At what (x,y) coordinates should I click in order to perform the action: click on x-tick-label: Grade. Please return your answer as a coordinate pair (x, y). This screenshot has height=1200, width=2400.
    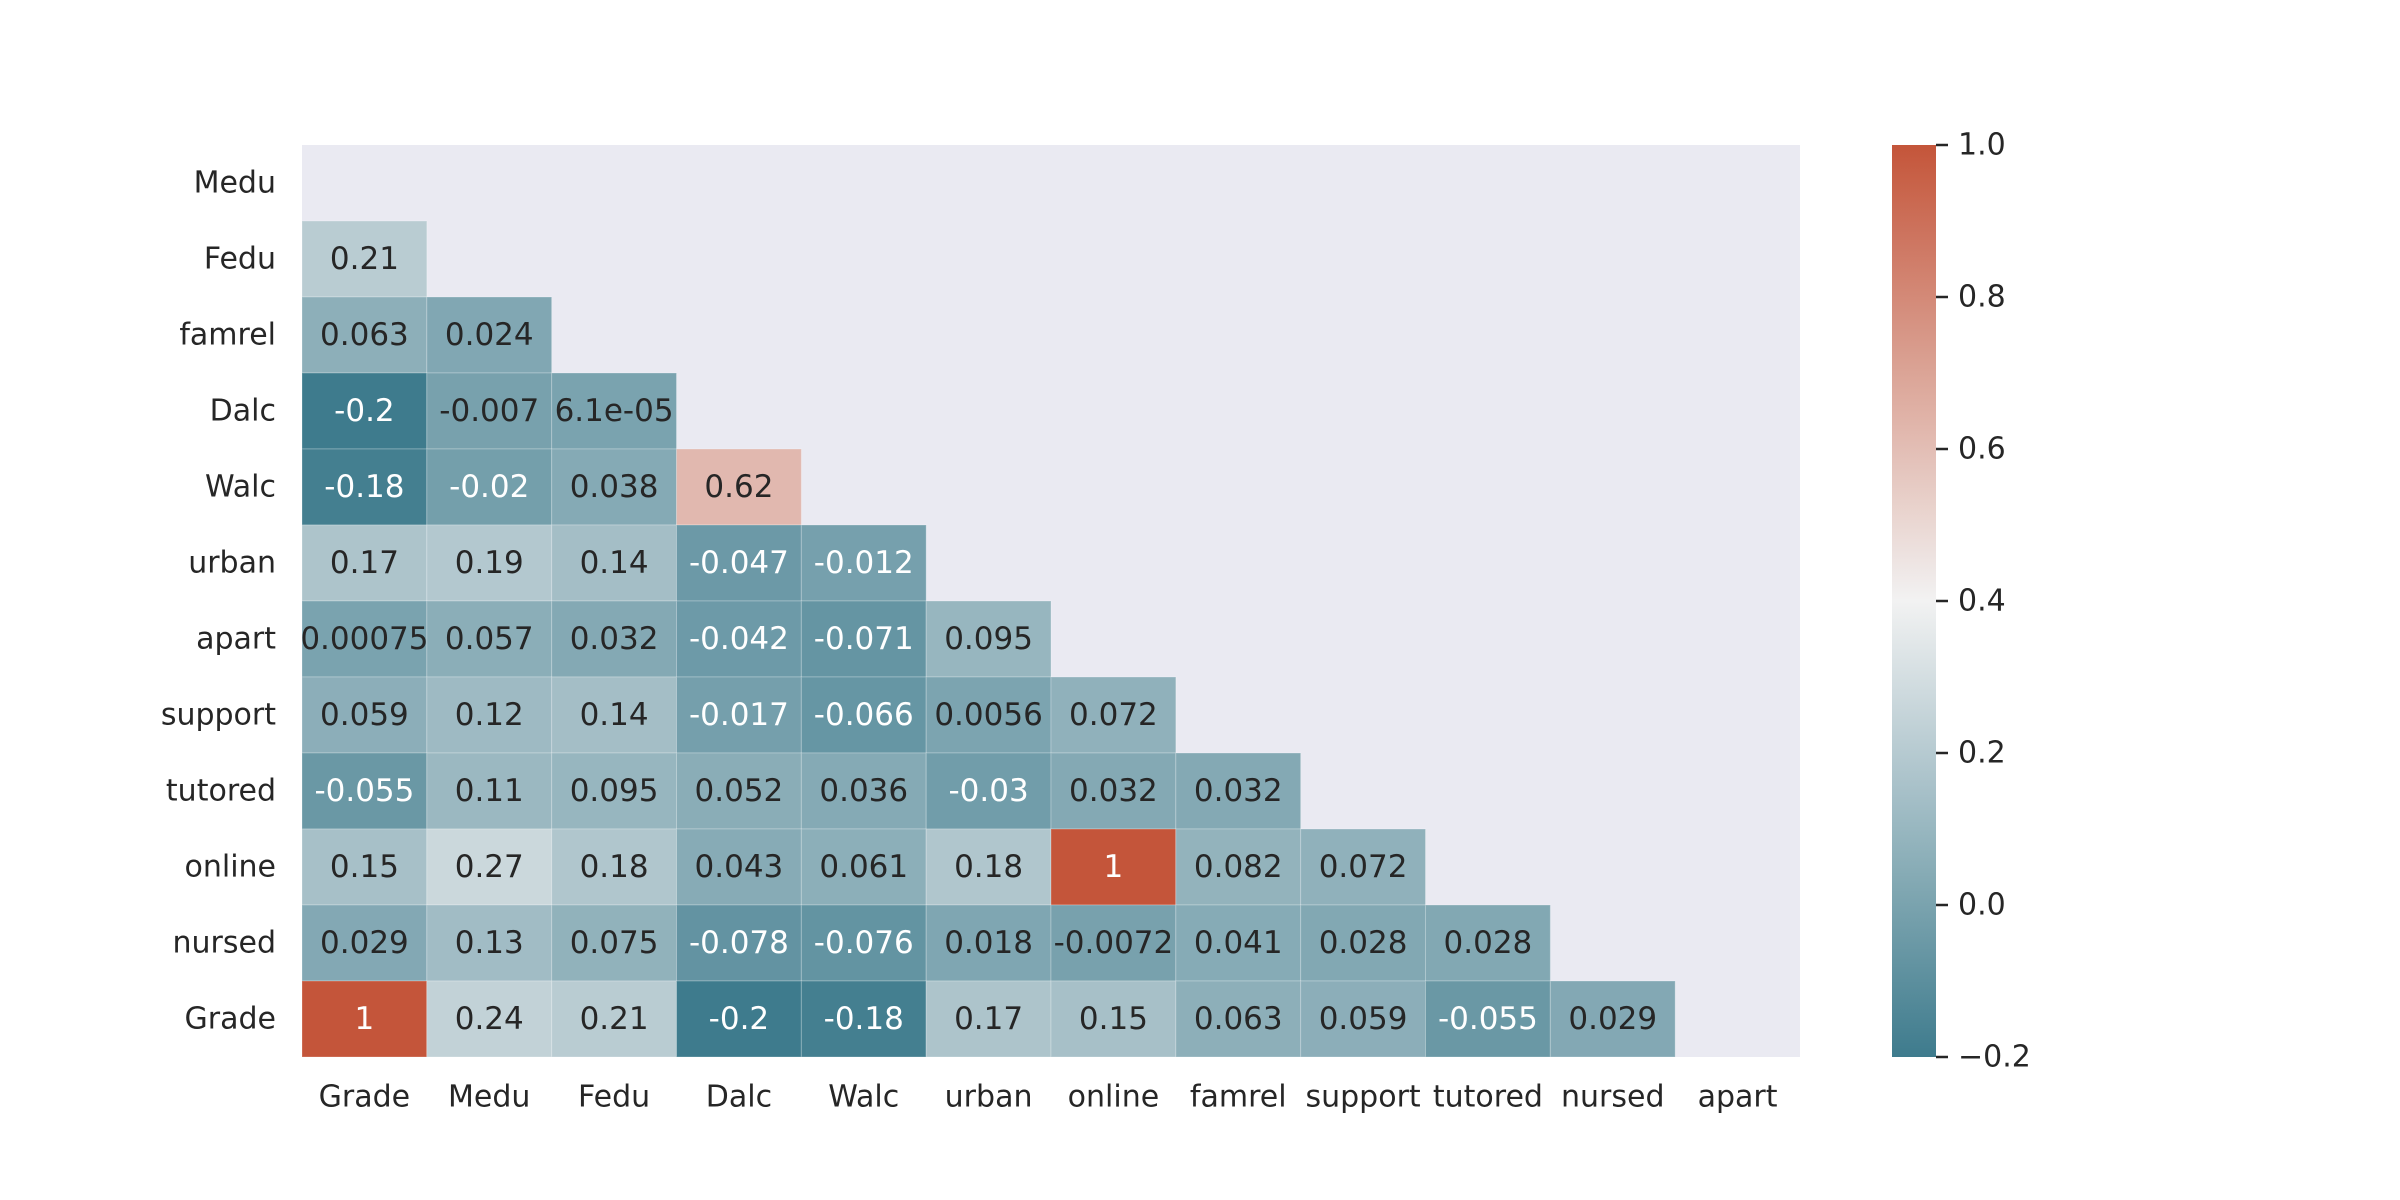
    Looking at the image, I should click on (364, 1097).